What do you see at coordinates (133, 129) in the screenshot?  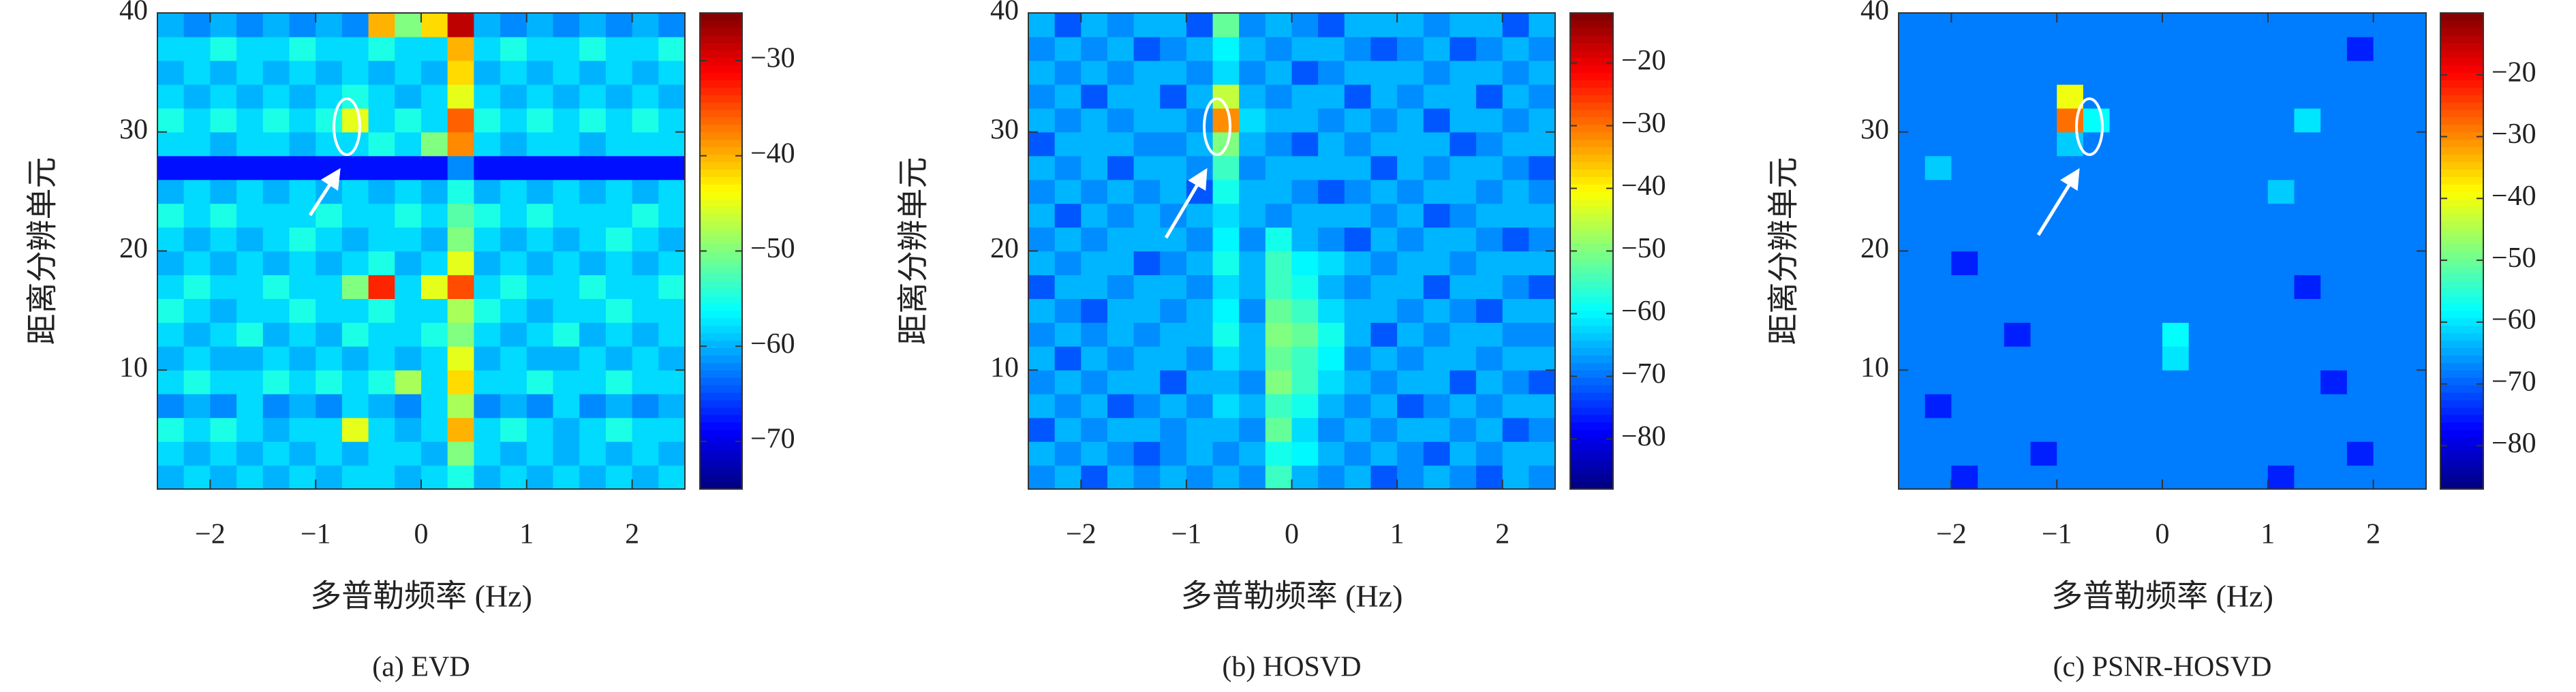 I see `y-tick-label: 30` at bounding box center [133, 129].